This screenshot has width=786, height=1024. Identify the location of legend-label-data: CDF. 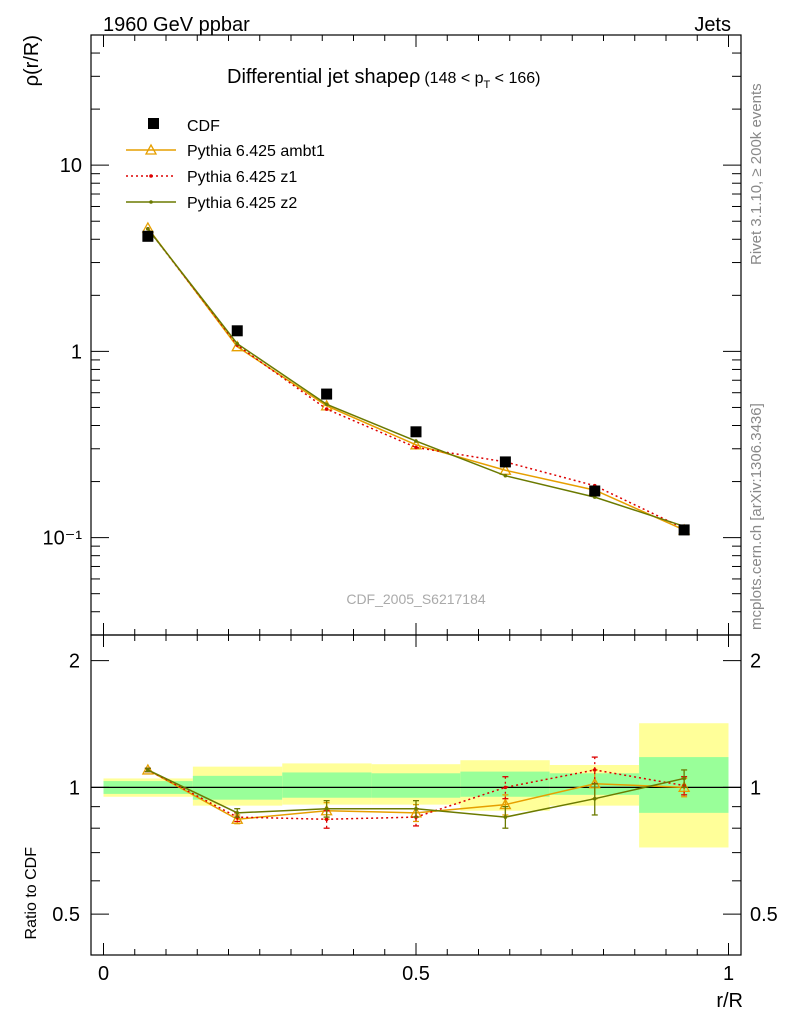
(203, 126).